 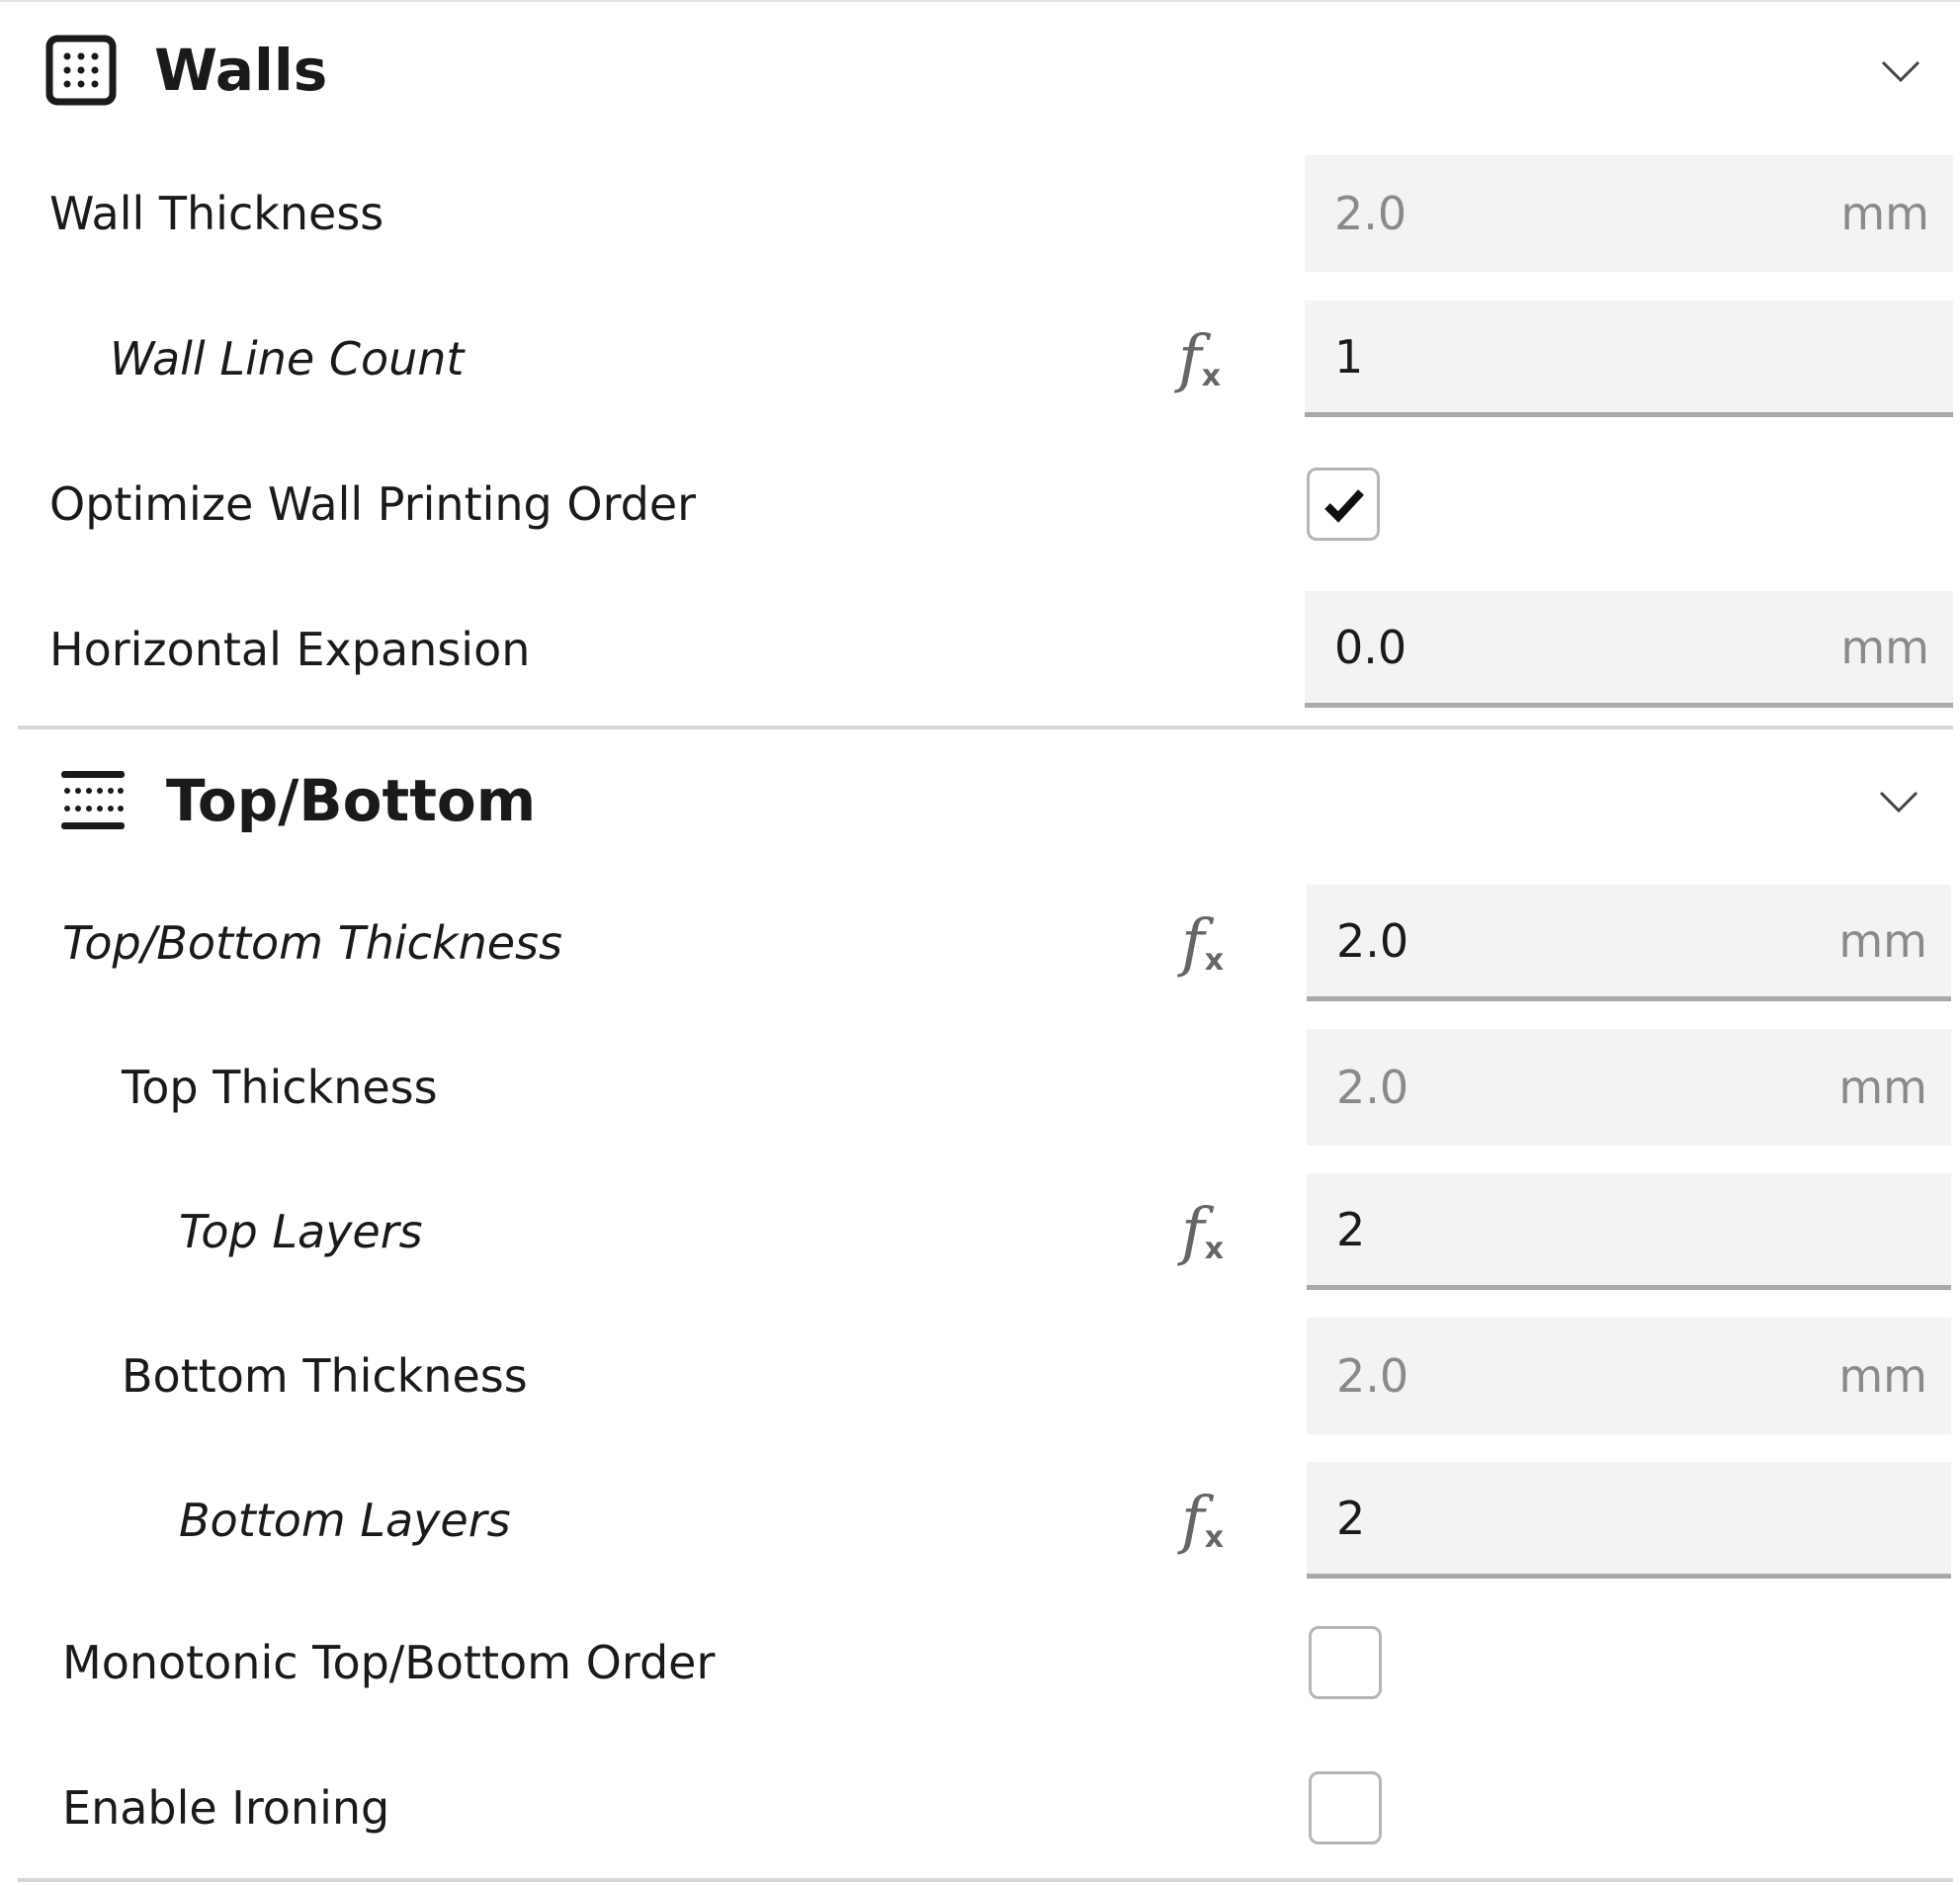 I want to click on optimize-wall-order-checkbox, so click(x=1343, y=504).